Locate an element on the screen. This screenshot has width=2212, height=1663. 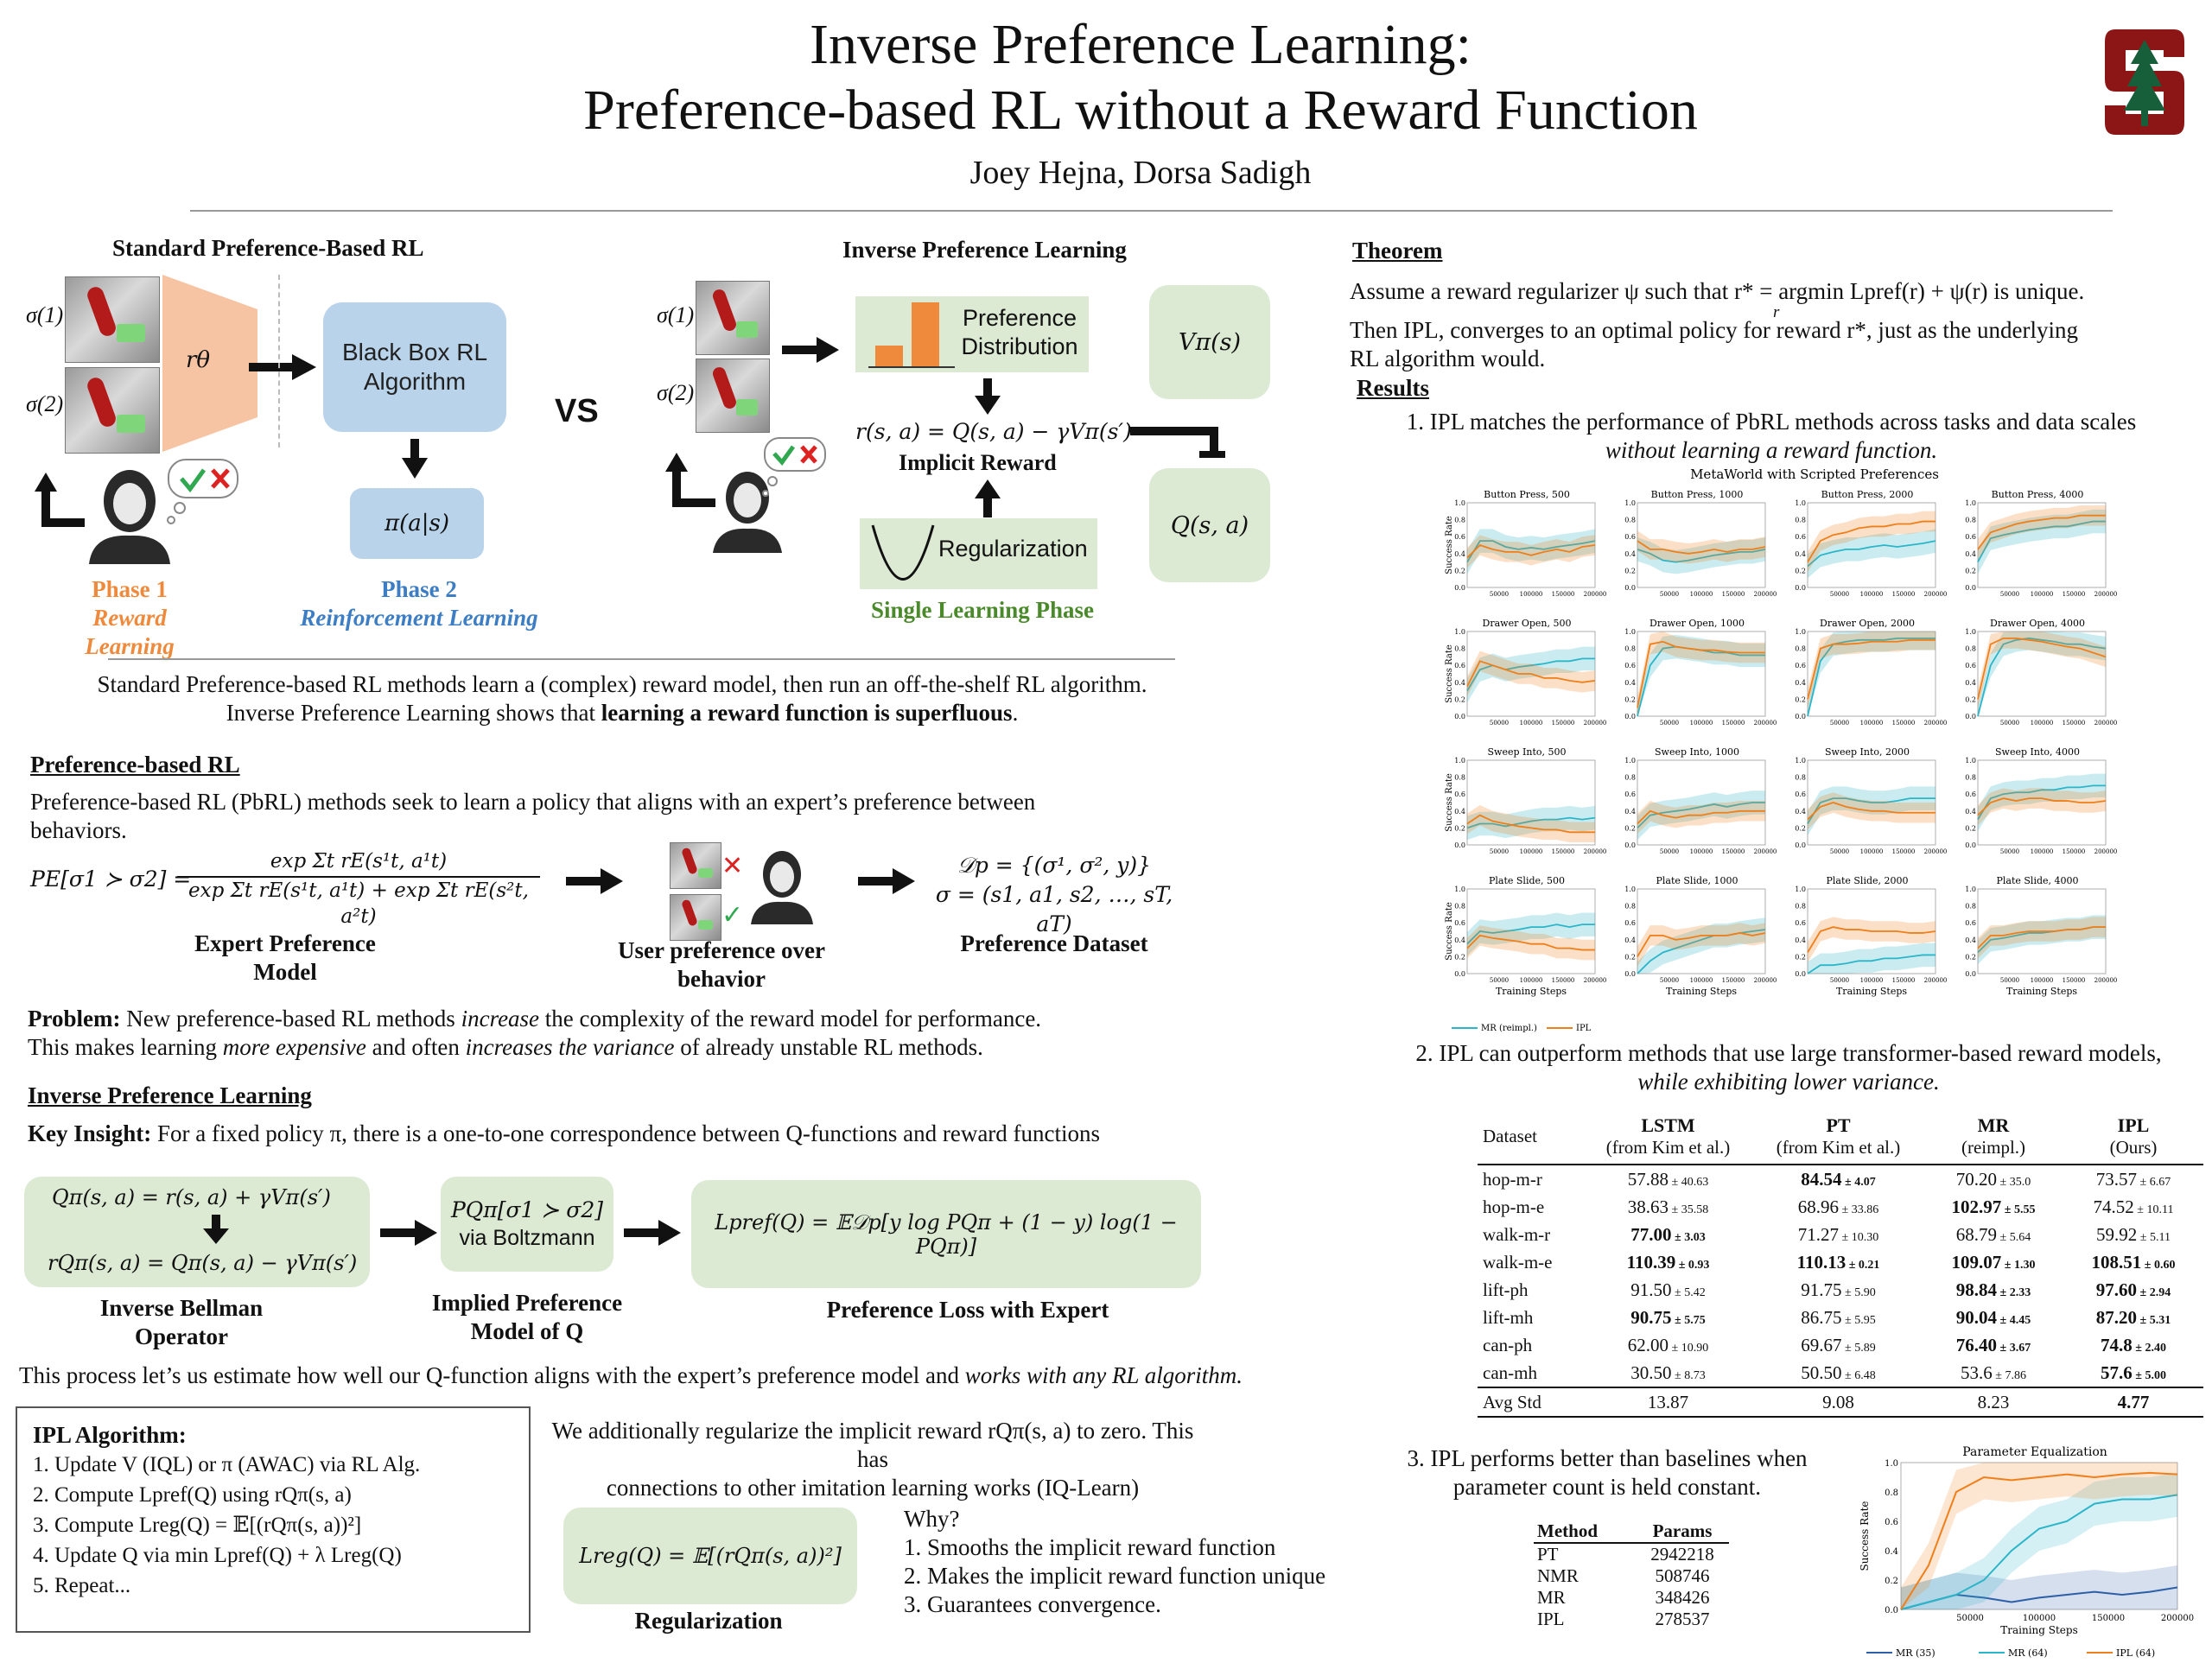
authors: Joey Hejna, Dorsa Sadigh is located at coordinates (1140, 173).